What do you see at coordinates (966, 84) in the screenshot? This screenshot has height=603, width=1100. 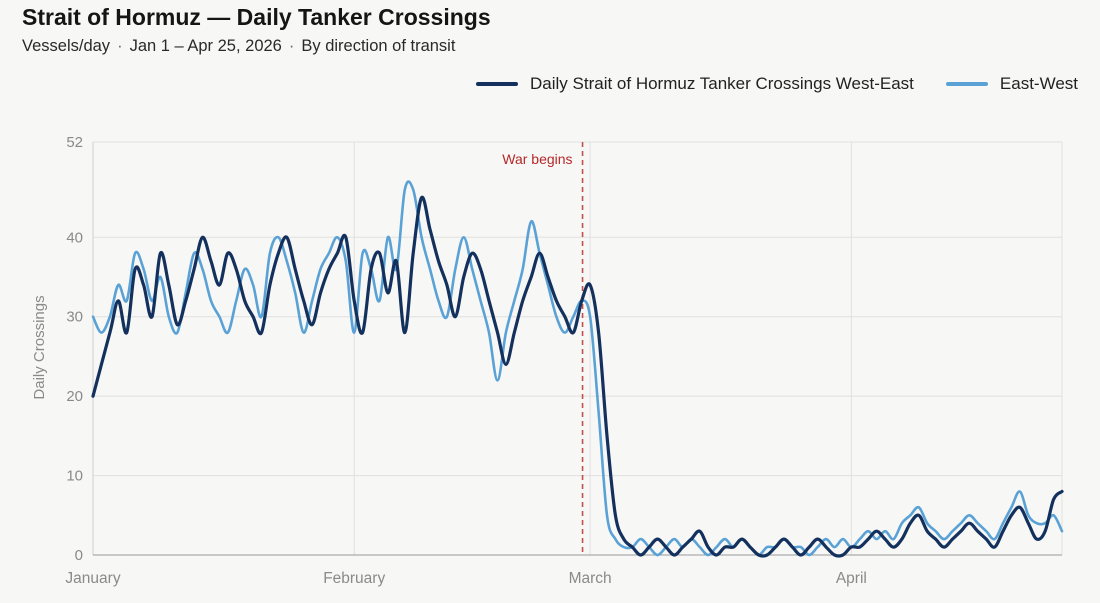 I see `legend-swatch-east-west` at bounding box center [966, 84].